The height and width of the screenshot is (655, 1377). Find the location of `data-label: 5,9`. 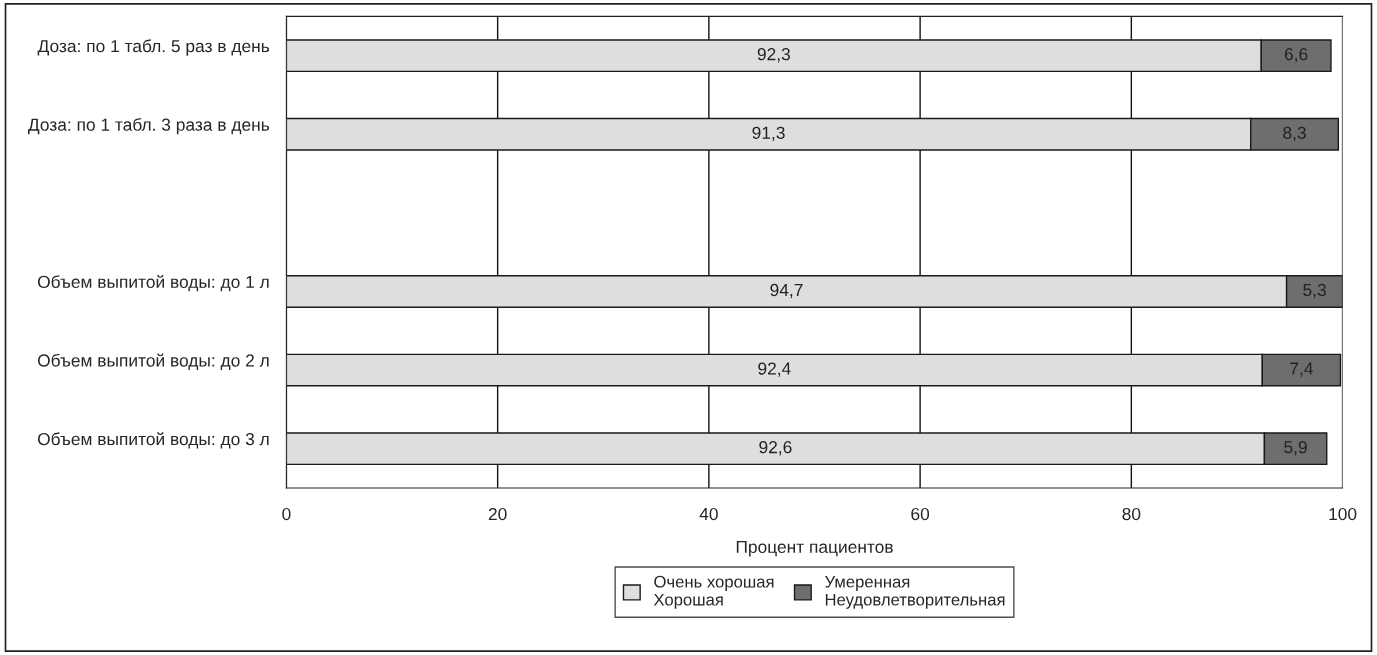

data-label: 5,9 is located at coordinates (1295, 448).